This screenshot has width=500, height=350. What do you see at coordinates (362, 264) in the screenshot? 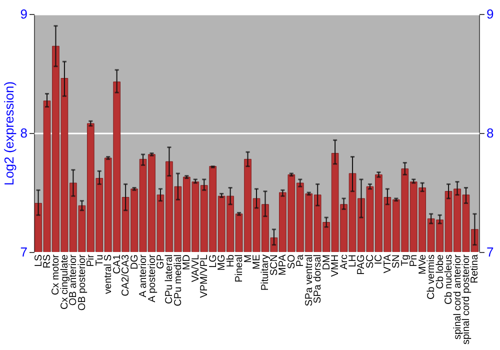
I see `x-tick-label: PAG` at bounding box center [362, 264].